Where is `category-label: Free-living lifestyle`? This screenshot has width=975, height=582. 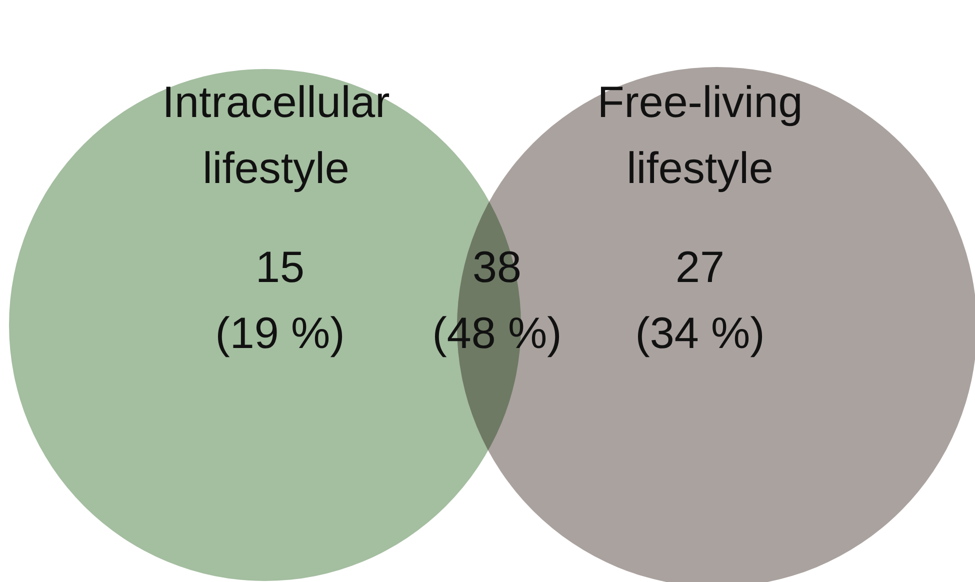
category-label: Free-living lifestyle is located at coordinates (700, 136).